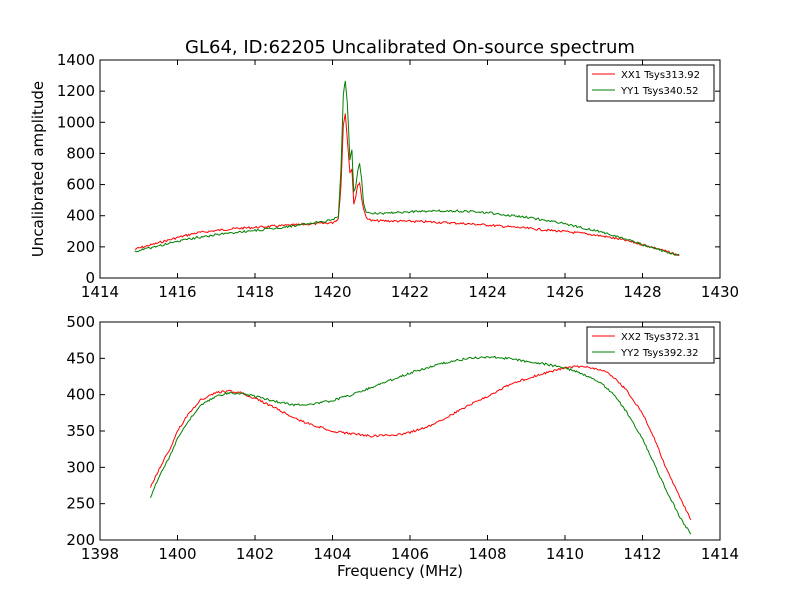  Describe the element at coordinates (80, 153) in the screenshot. I see `y-tick-label: 800` at that location.